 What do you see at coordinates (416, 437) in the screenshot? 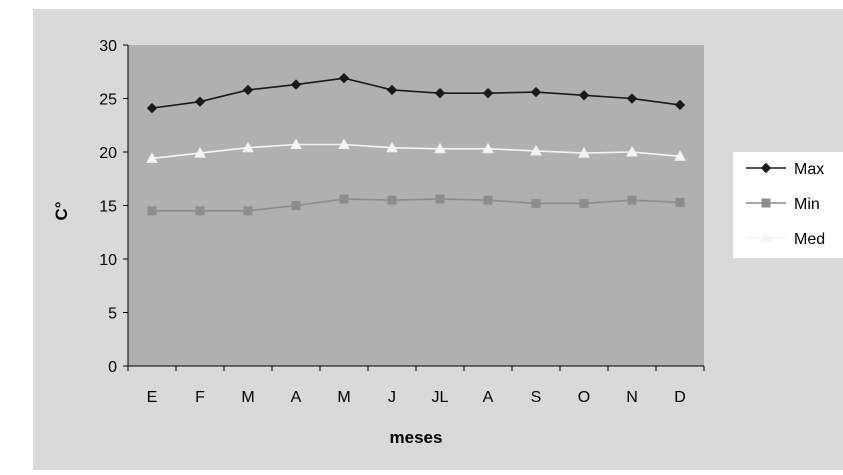
I see `x-axis-title: meses` at bounding box center [416, 437].